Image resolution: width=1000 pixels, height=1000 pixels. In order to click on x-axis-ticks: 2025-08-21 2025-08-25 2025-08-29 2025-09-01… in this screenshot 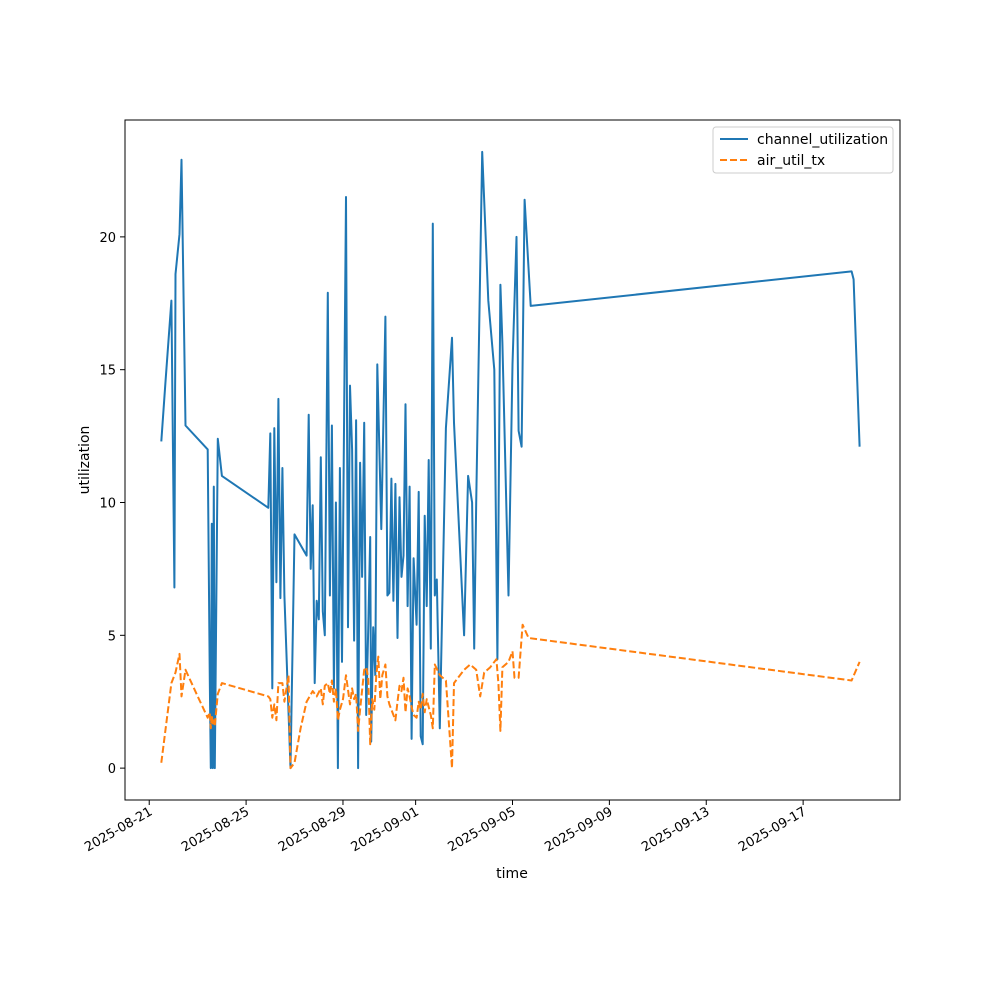, I will do `click(445, 827)`.